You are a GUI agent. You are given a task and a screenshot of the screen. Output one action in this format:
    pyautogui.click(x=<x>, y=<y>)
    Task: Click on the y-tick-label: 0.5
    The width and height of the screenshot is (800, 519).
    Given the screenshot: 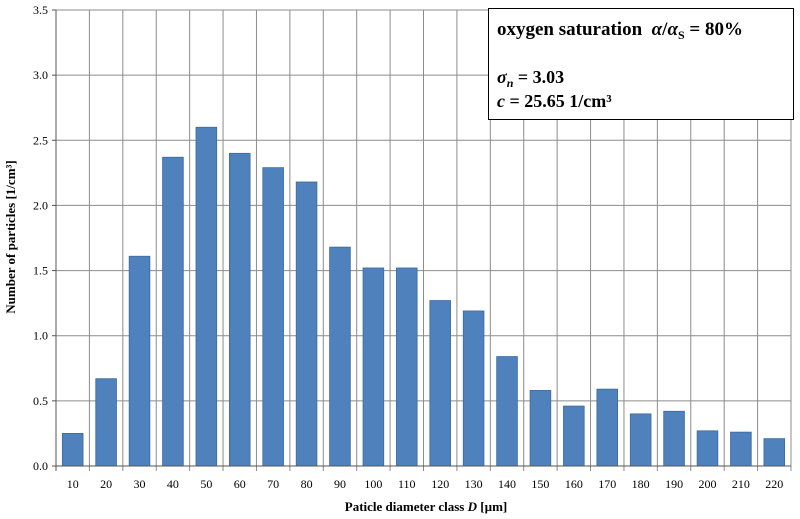 What is the action you would take?
    pyautogui.click(x=40, y=401)
    